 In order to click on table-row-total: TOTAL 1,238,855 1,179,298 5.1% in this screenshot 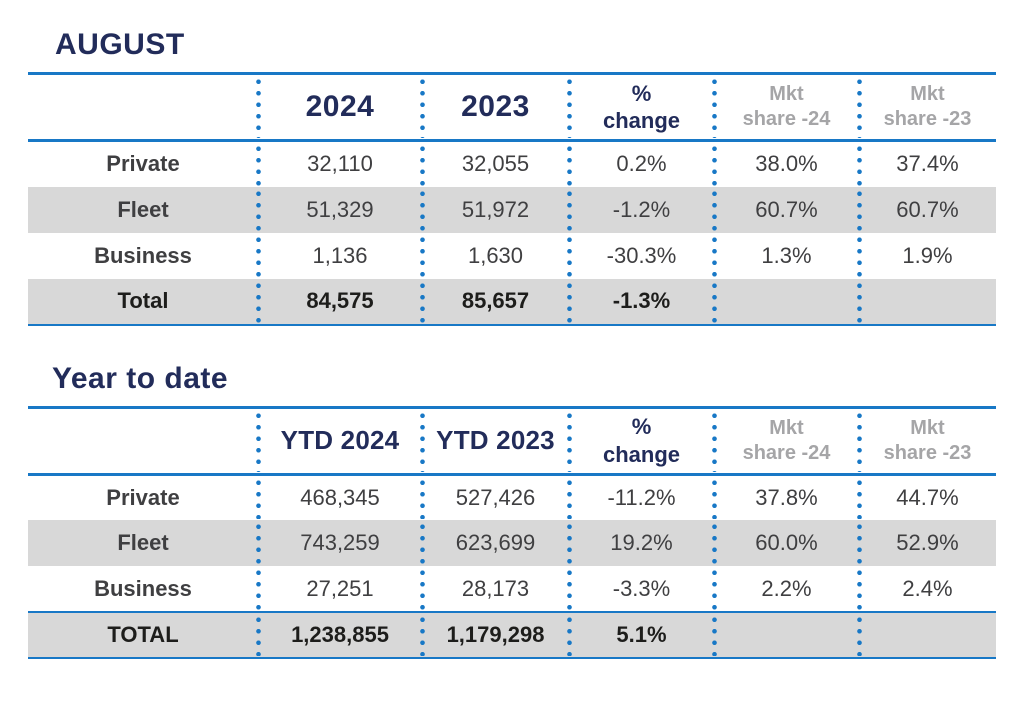, I will do `click(512, 634)`.